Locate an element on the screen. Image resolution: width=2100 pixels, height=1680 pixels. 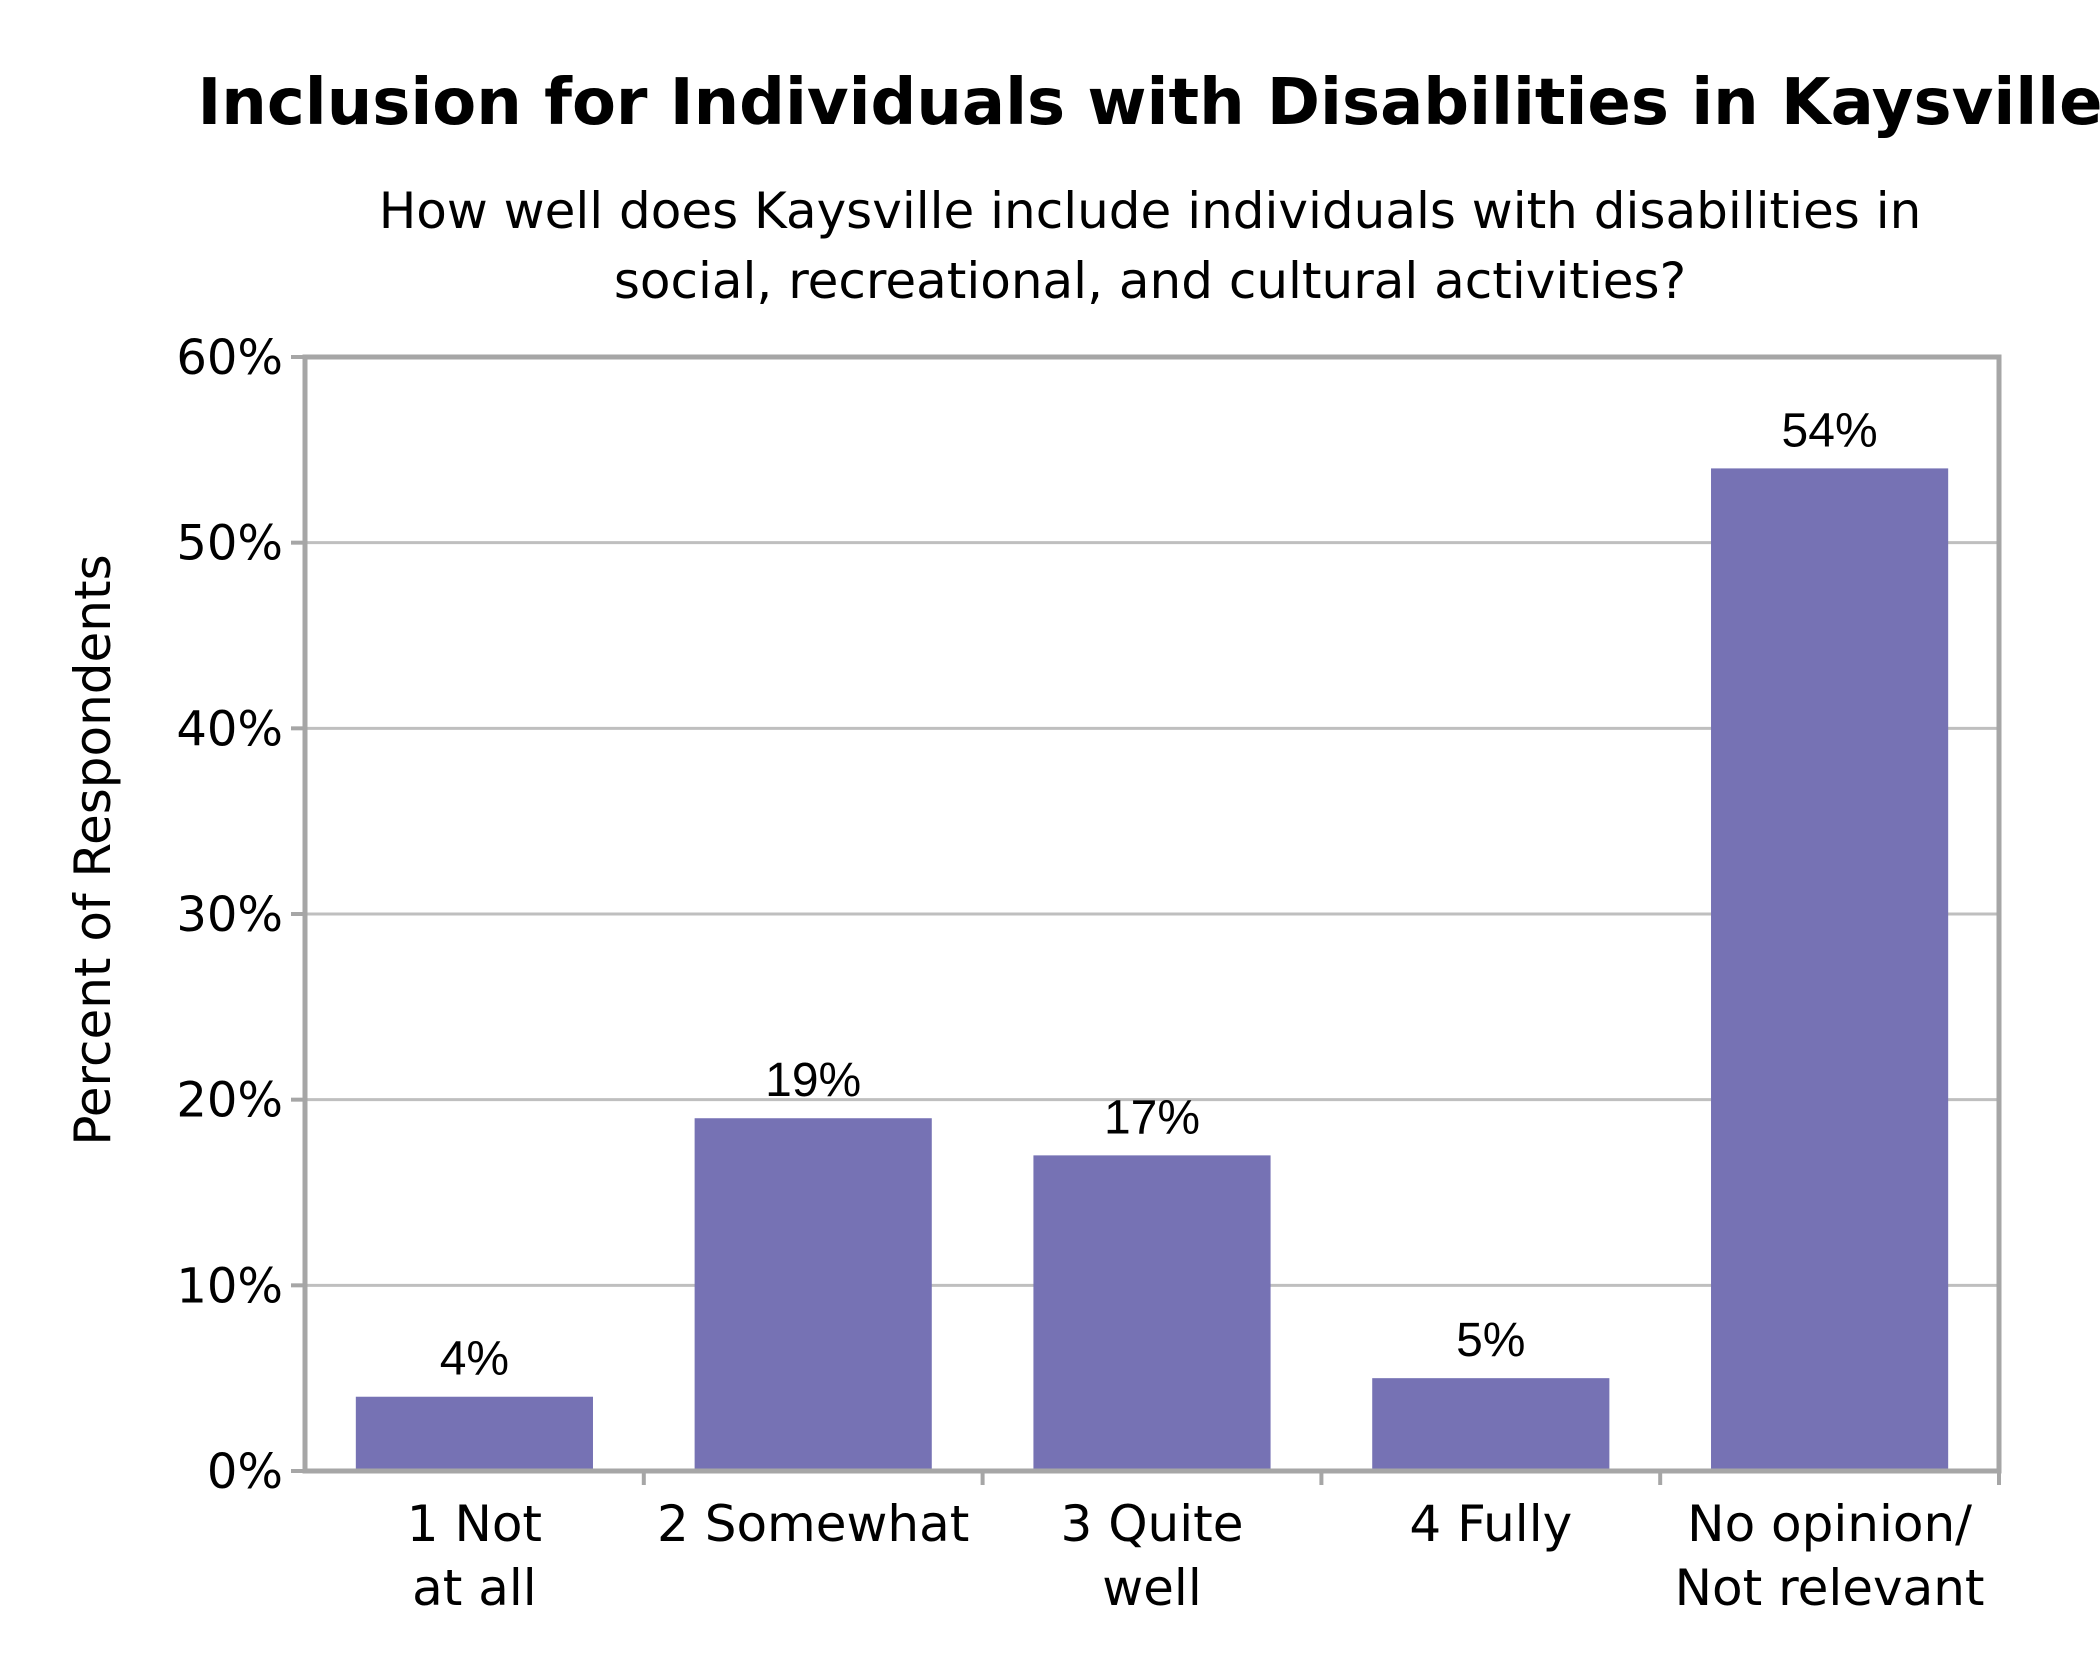
y-axis-label: Percent of Respondents is located at coordinates (93, 849).